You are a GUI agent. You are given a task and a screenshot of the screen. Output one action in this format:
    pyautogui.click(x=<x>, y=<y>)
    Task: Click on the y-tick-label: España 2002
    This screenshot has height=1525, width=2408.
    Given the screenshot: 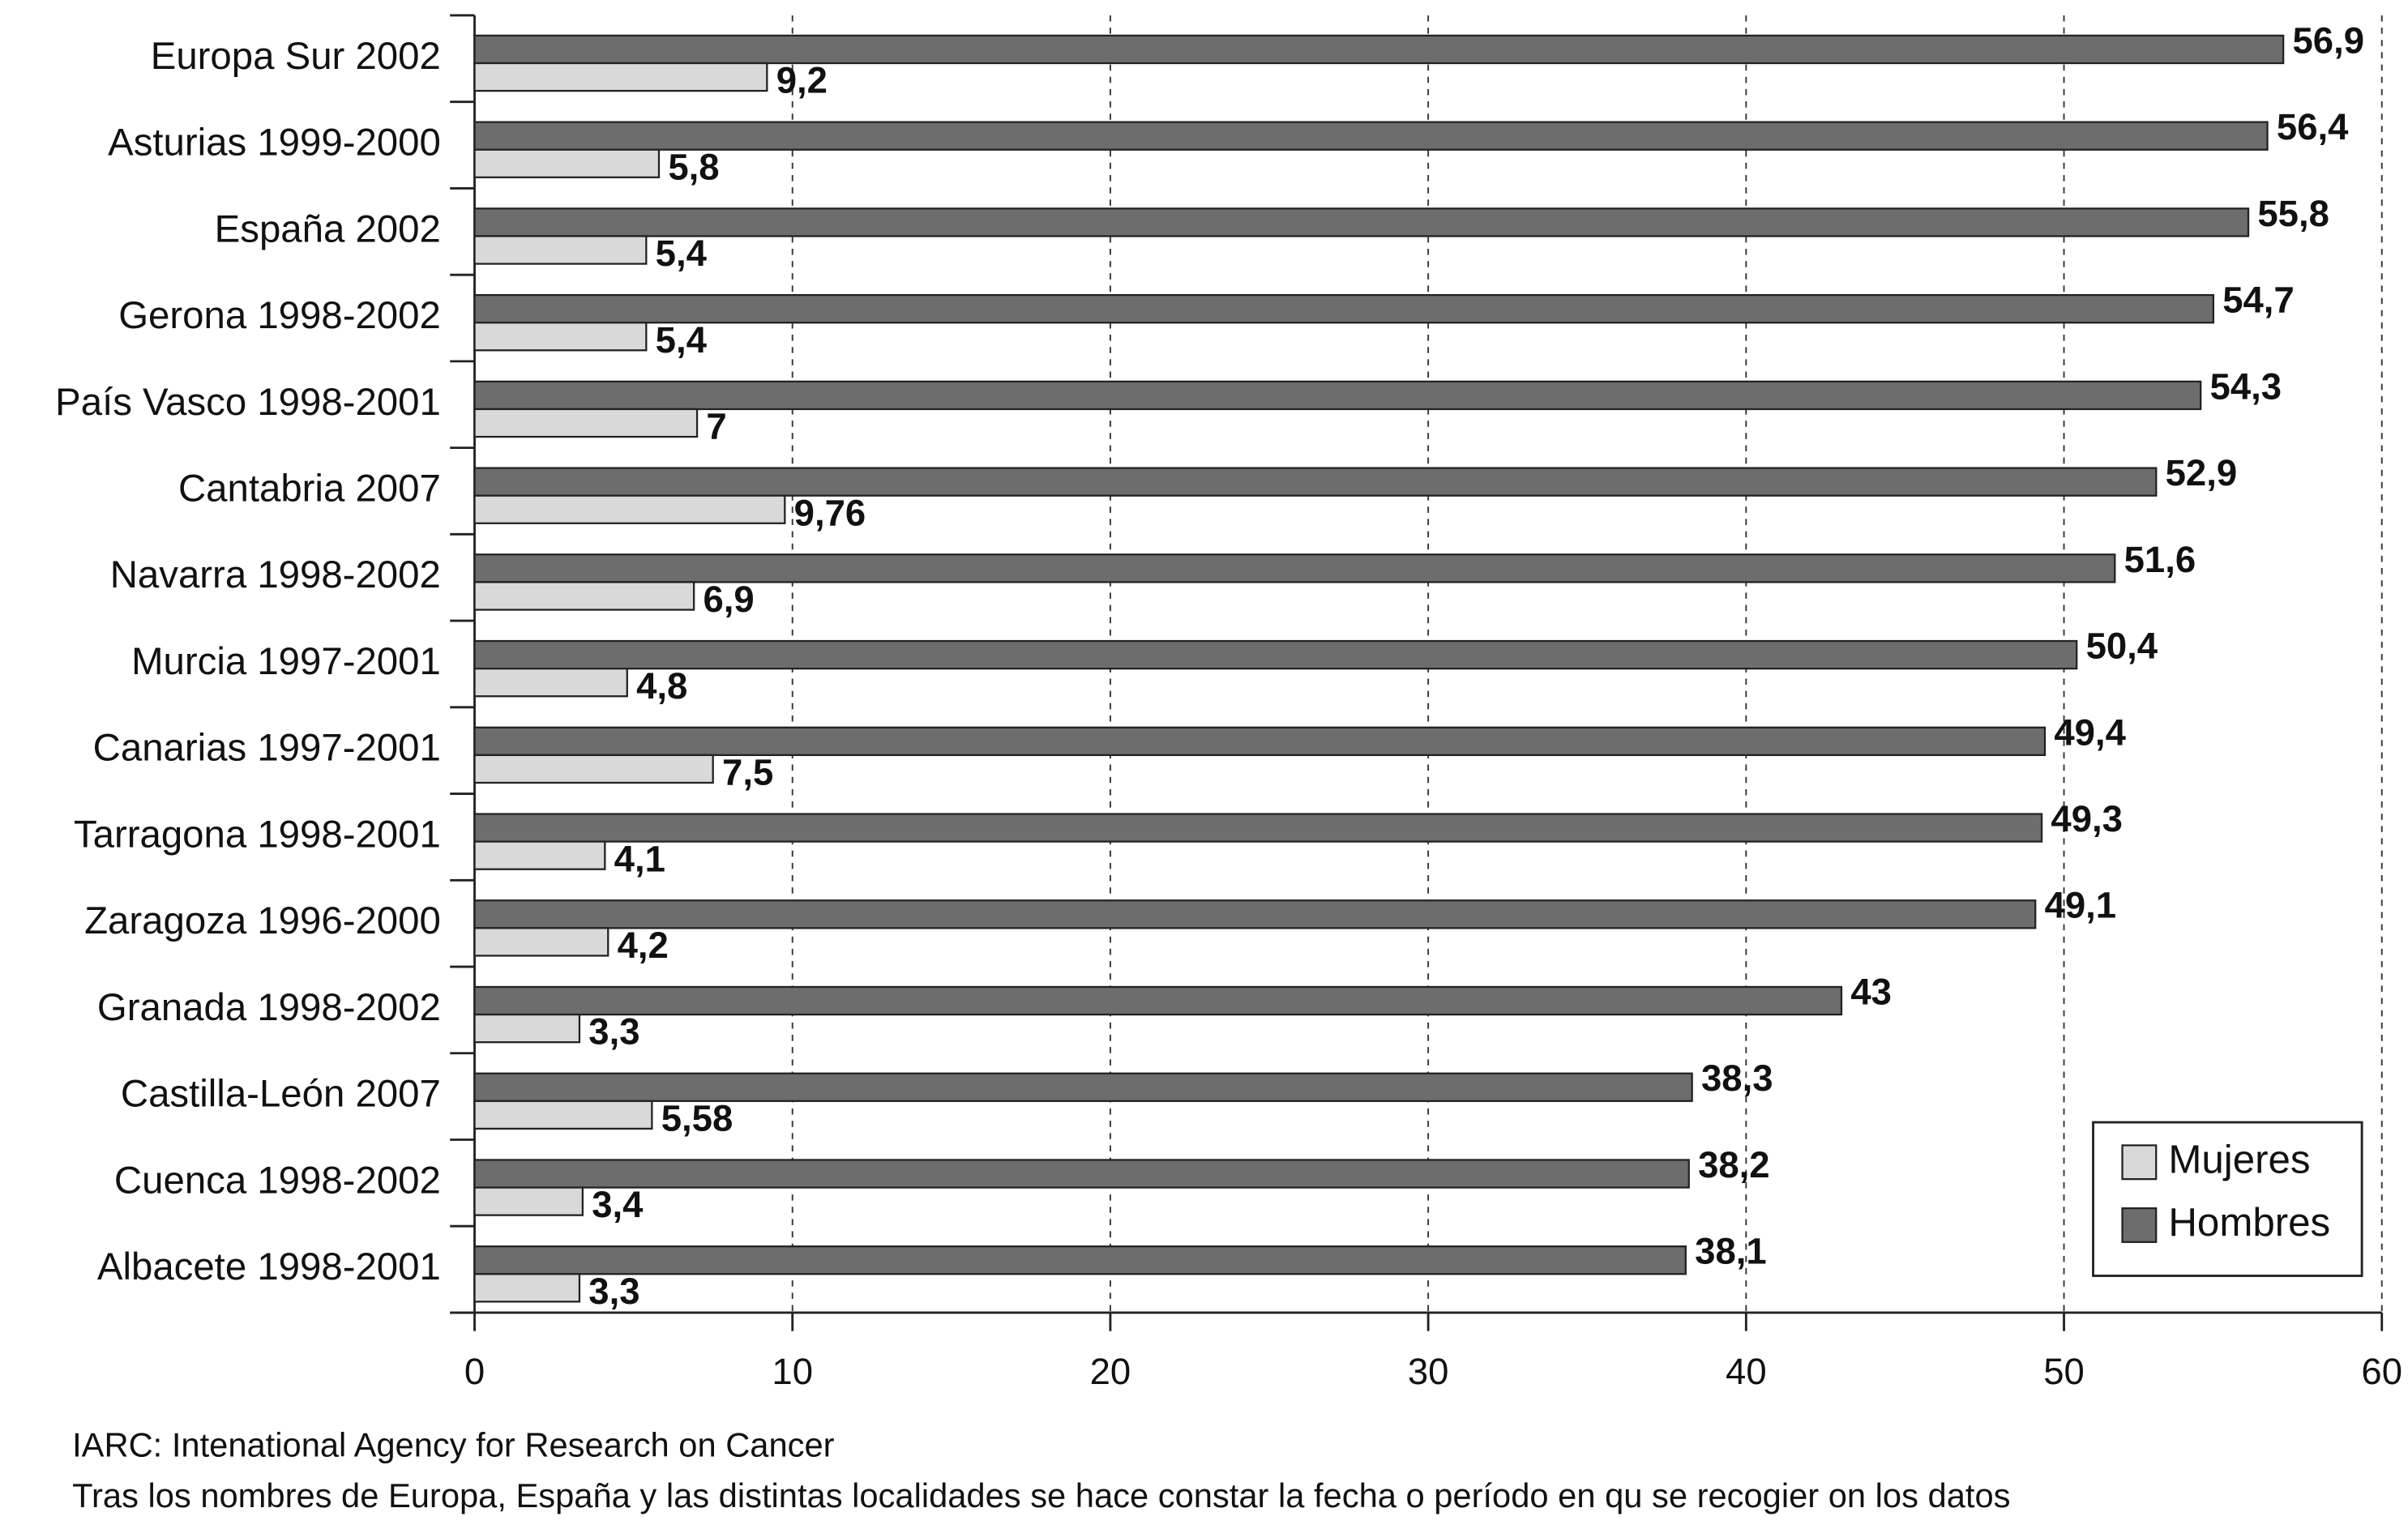 What is the action you would take?
    pyautogui.click(x=328, y=228)
    